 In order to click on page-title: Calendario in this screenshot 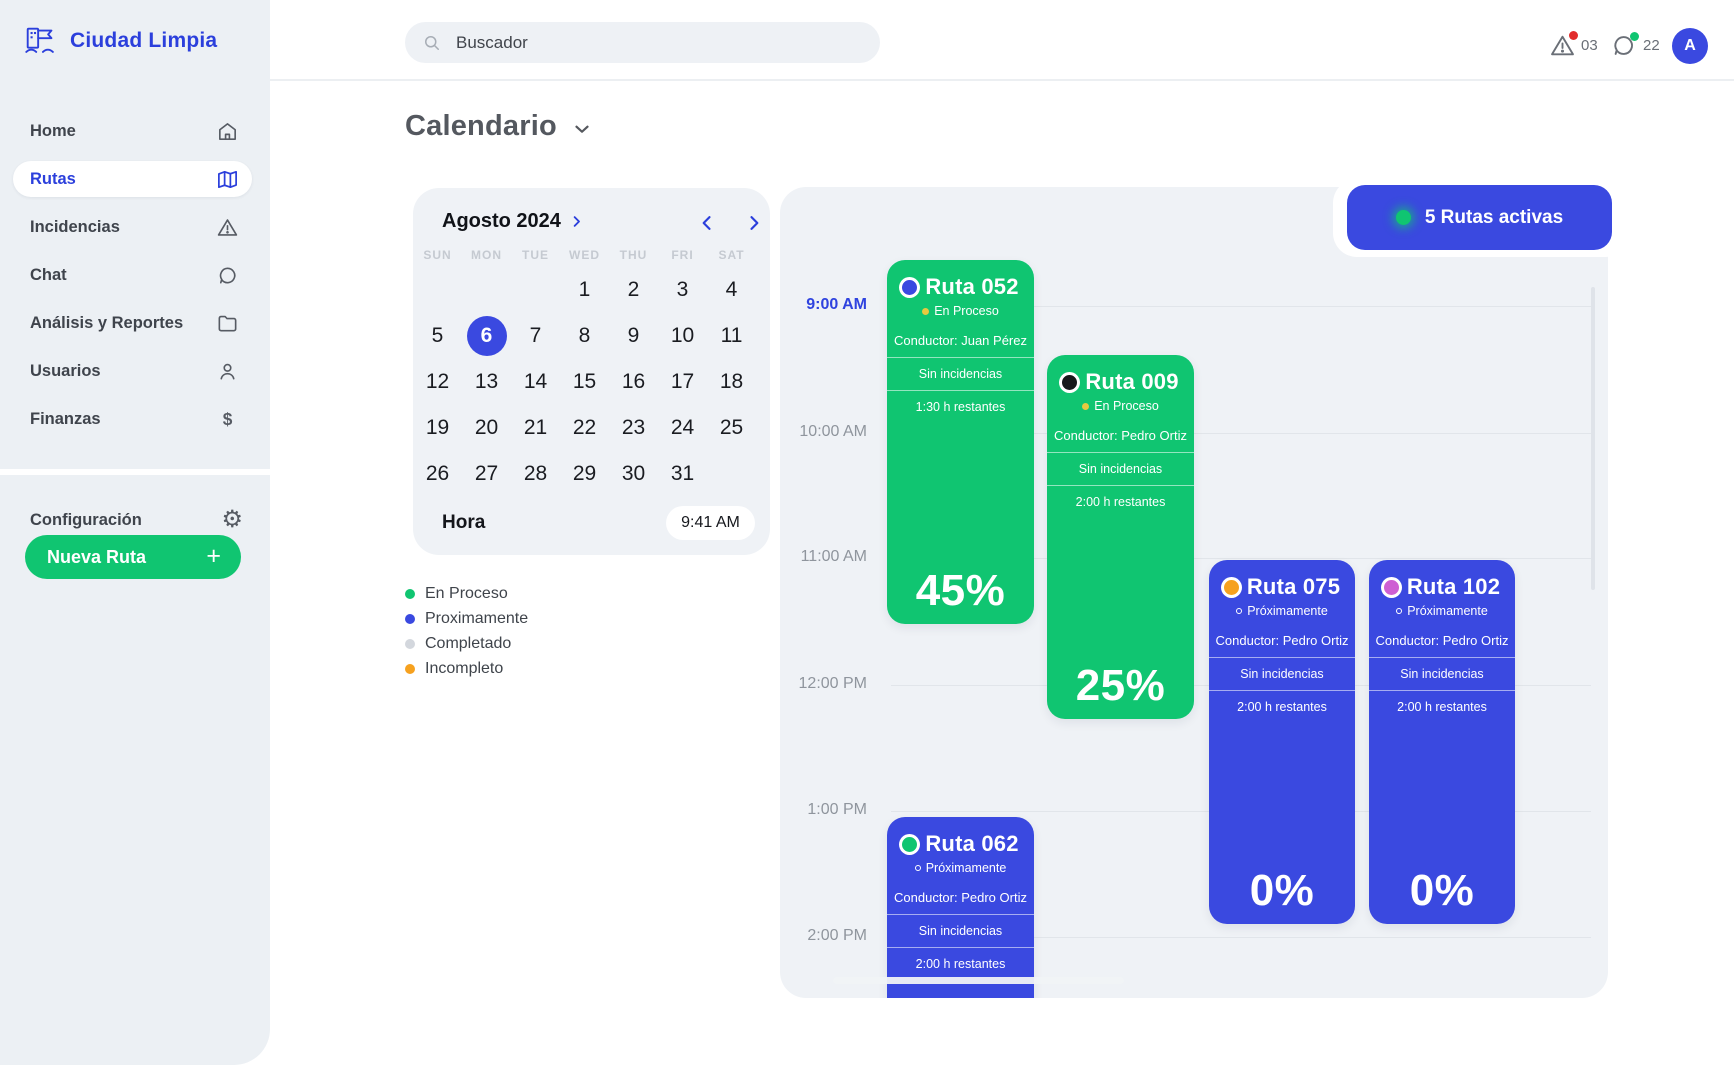, I will do `click(481, 126)`.